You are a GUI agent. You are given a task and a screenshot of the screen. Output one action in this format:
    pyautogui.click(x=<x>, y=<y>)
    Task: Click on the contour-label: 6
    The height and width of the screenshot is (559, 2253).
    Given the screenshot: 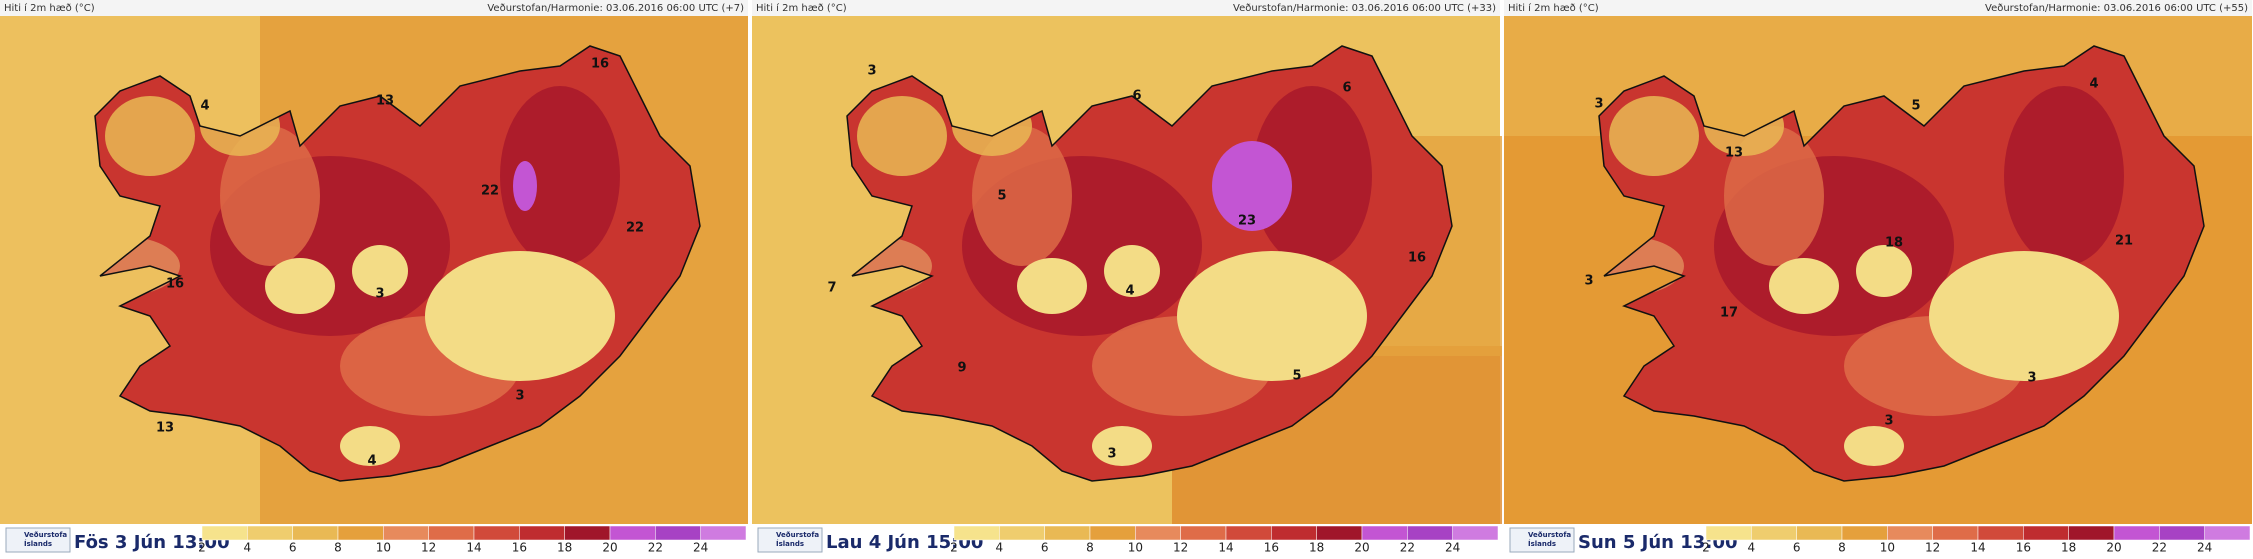 What is the action you would take?
    pyautogui.click(x=1346, y=88)
    